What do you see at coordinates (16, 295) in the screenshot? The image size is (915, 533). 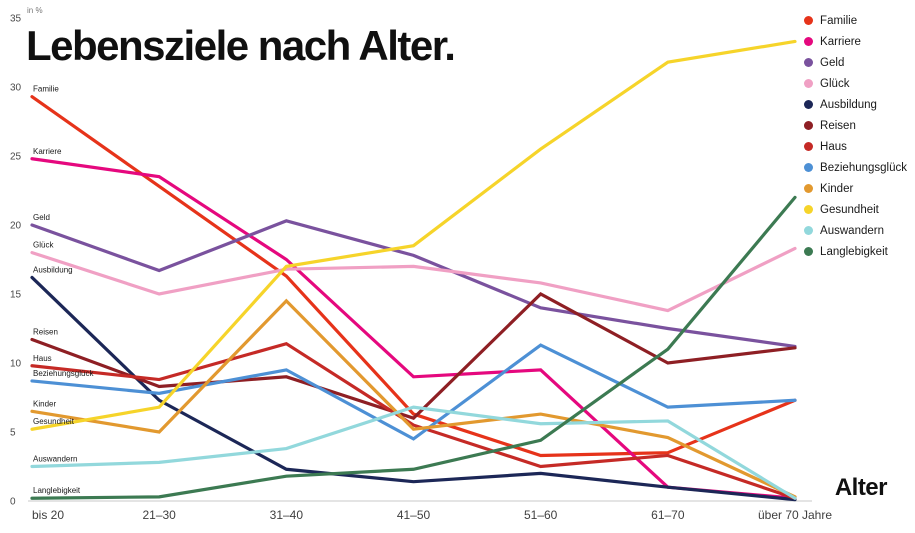 I see `y-tick-label: 15` at bounding box center [16, 295].